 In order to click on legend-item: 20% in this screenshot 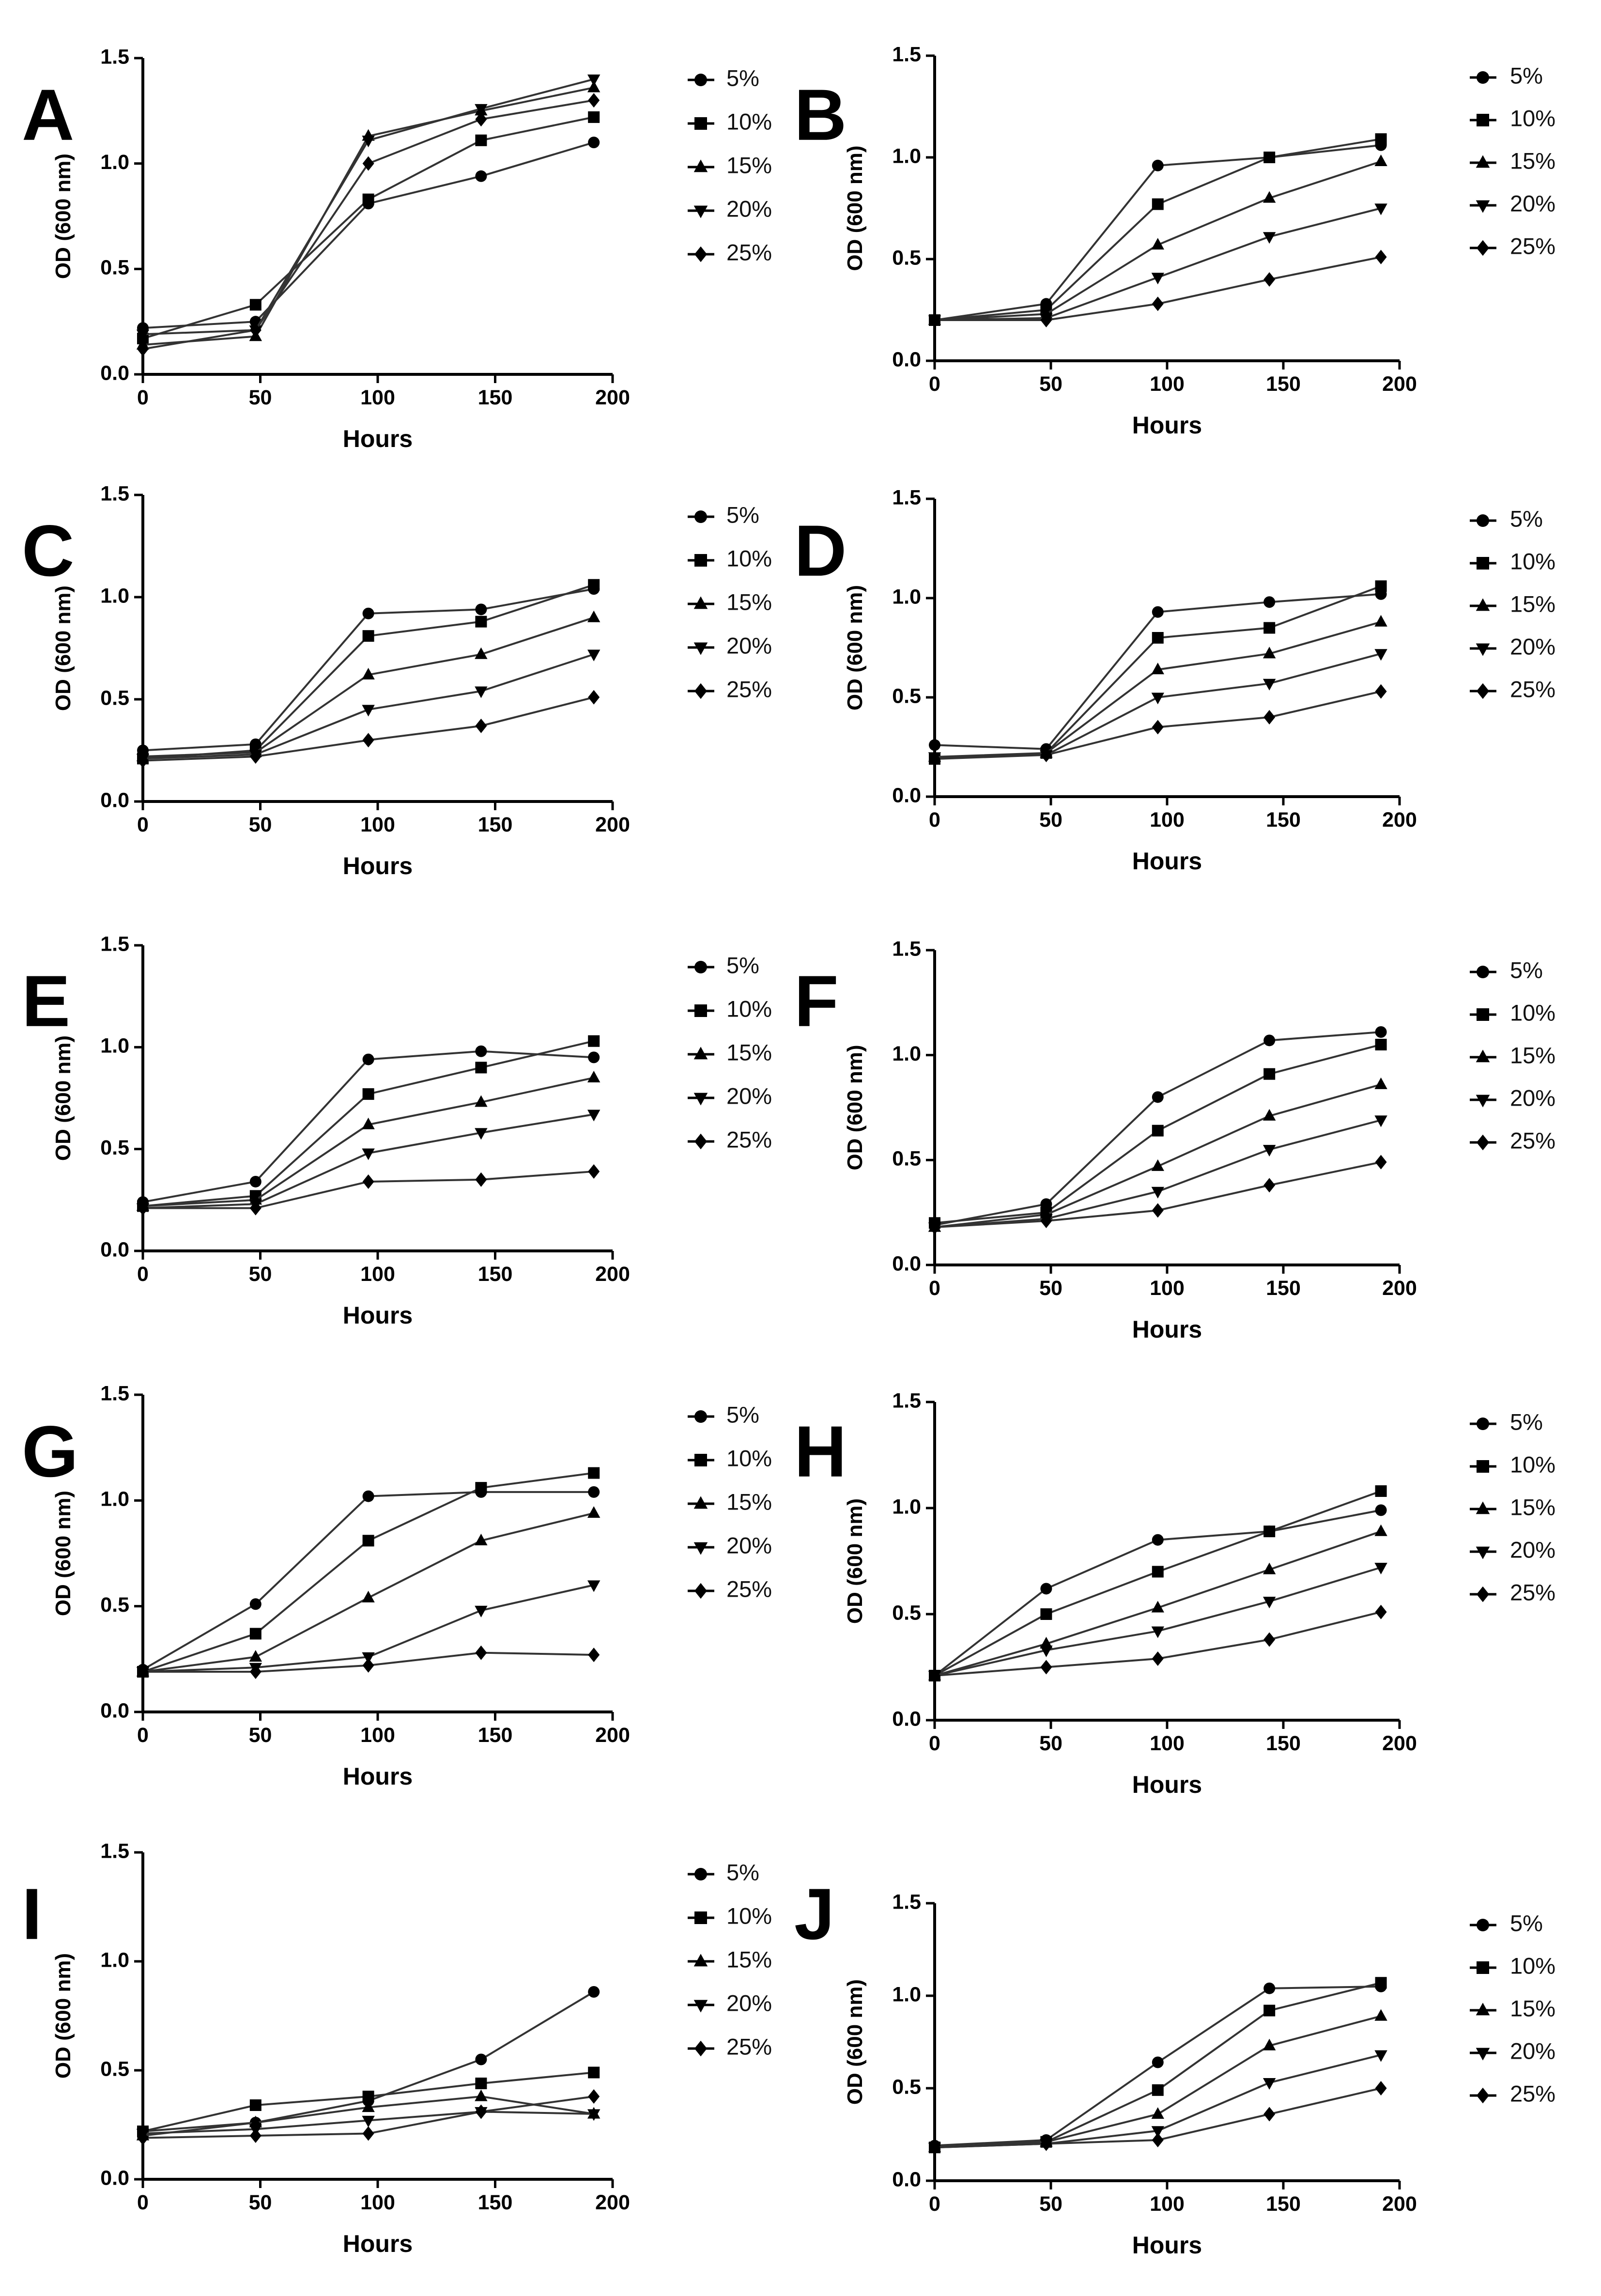, I will do `click(730, 1545)`.